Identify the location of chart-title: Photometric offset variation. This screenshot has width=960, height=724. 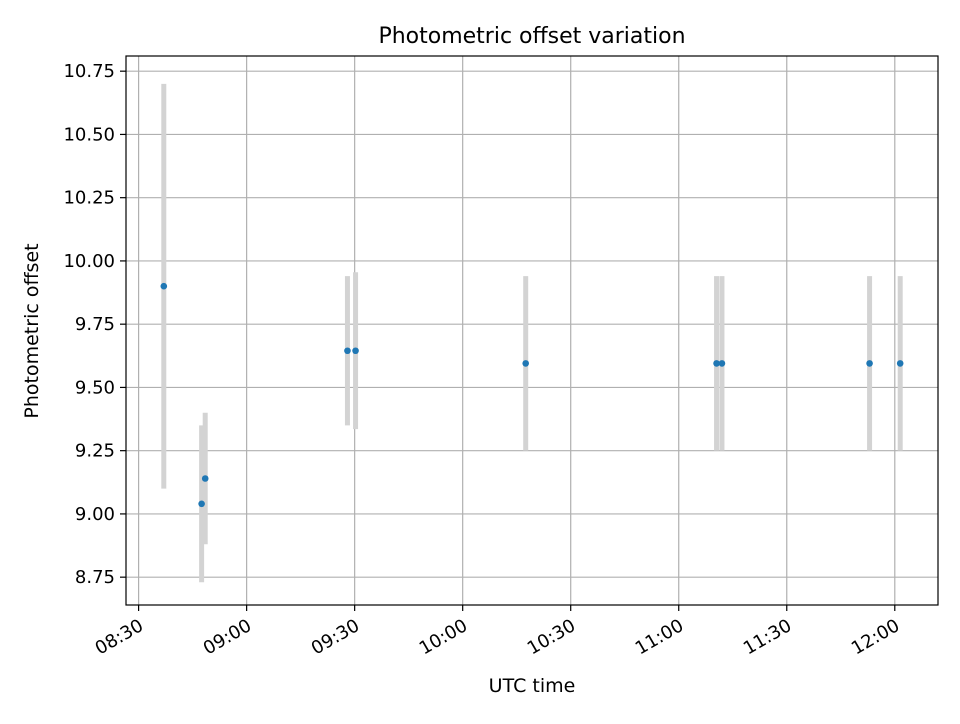
(531, 36).